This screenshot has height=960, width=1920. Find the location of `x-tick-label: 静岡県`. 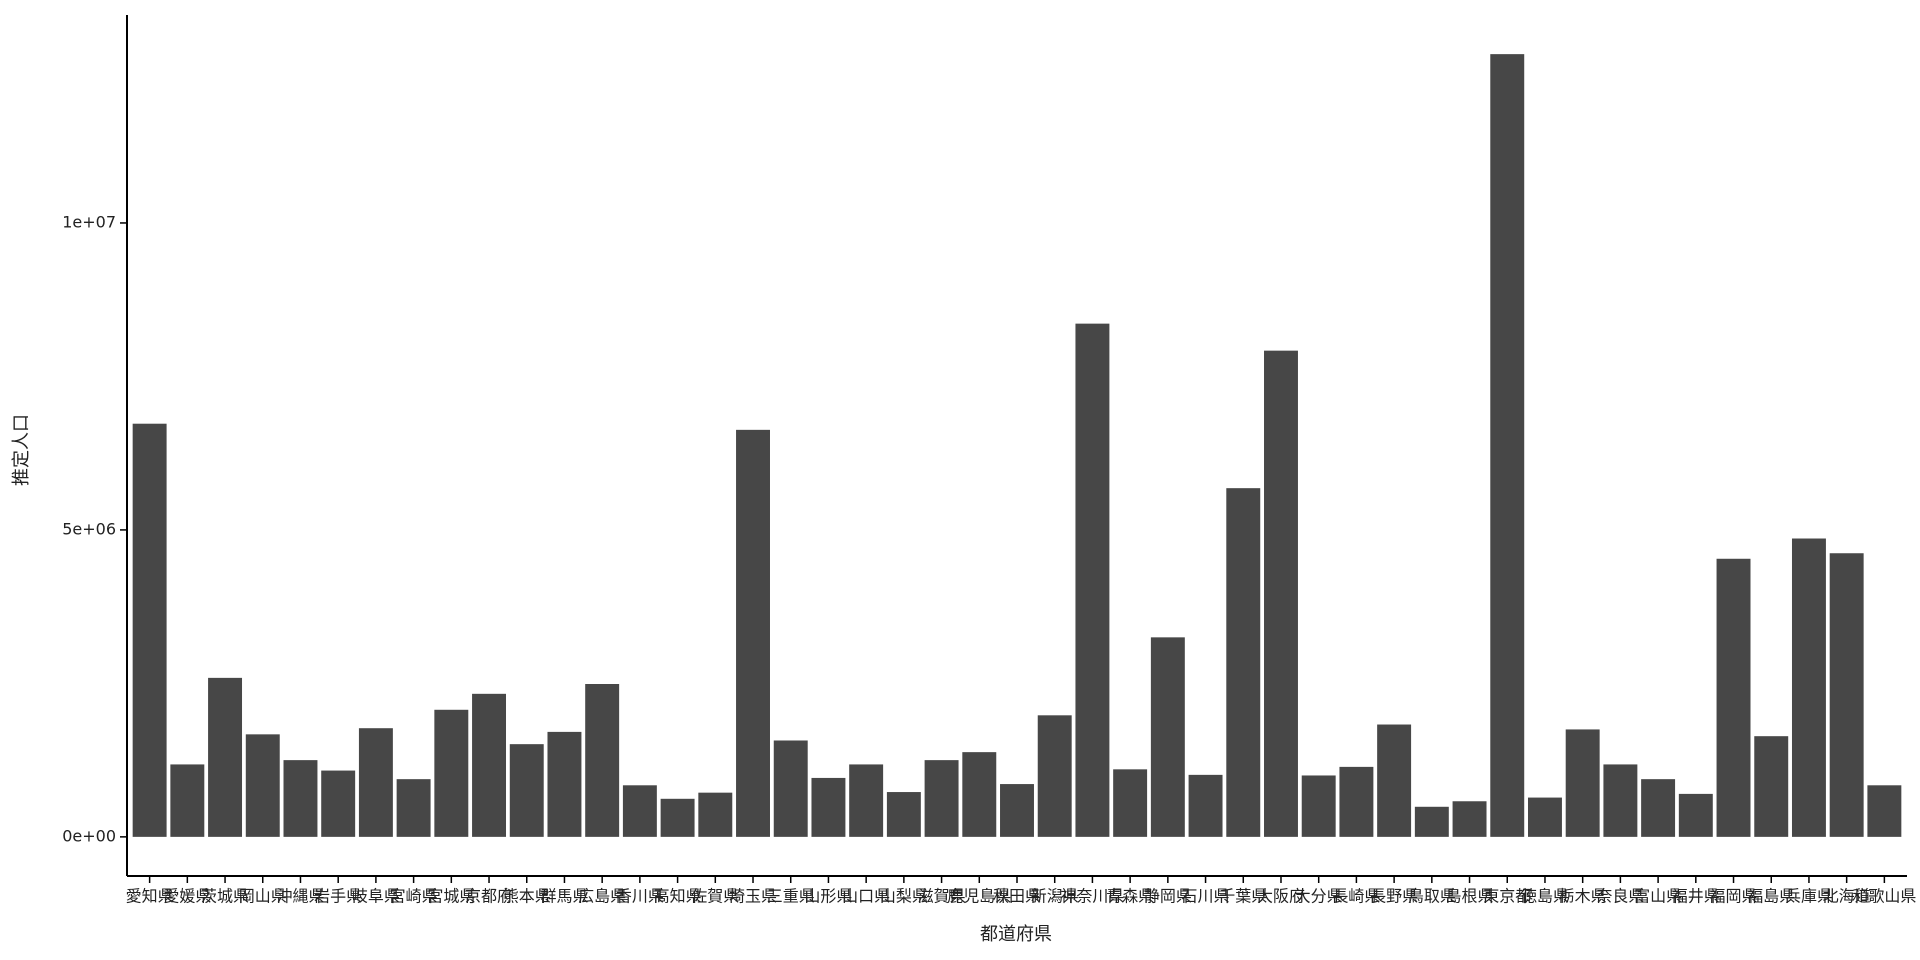

x-tick-label: 静岡県 is located at coordinates (1168, 896).